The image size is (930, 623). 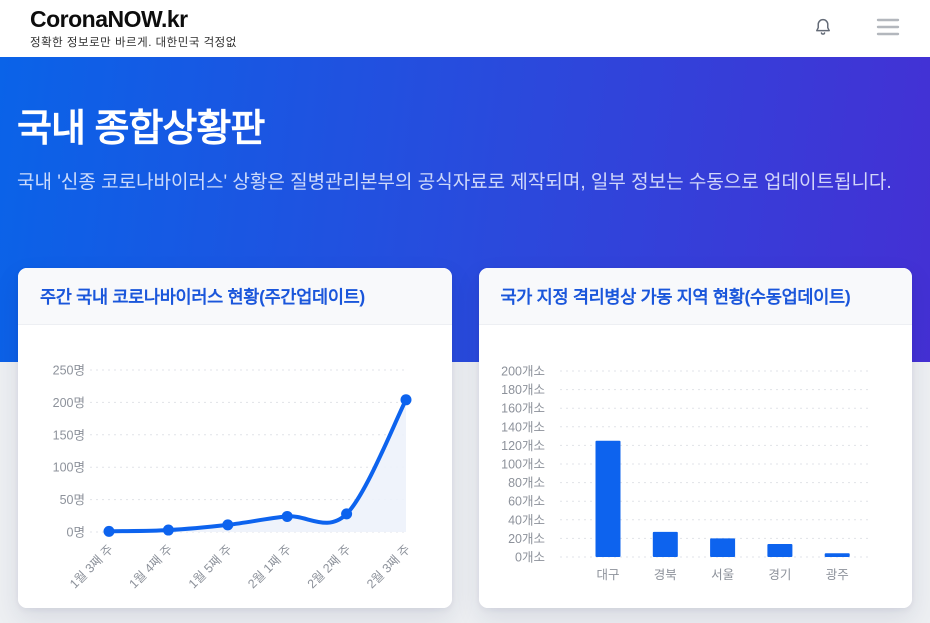 I want to click on svg-text: 100명, so click(x=69, y=468).